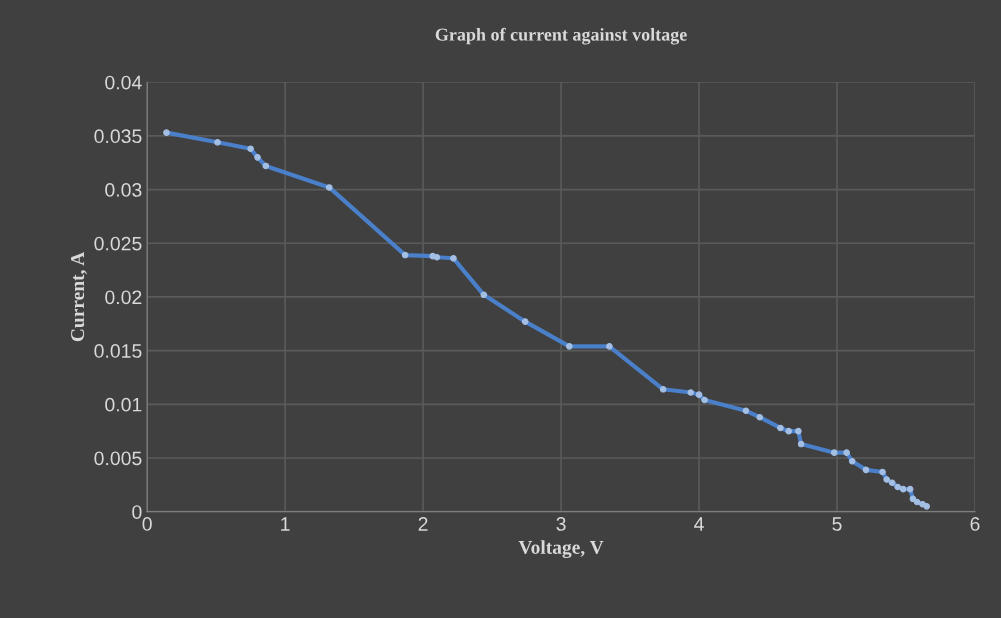 The width and height of the screenshot is (1001, 618). I want to click on x-tick-label: 1, so click(285, 524).